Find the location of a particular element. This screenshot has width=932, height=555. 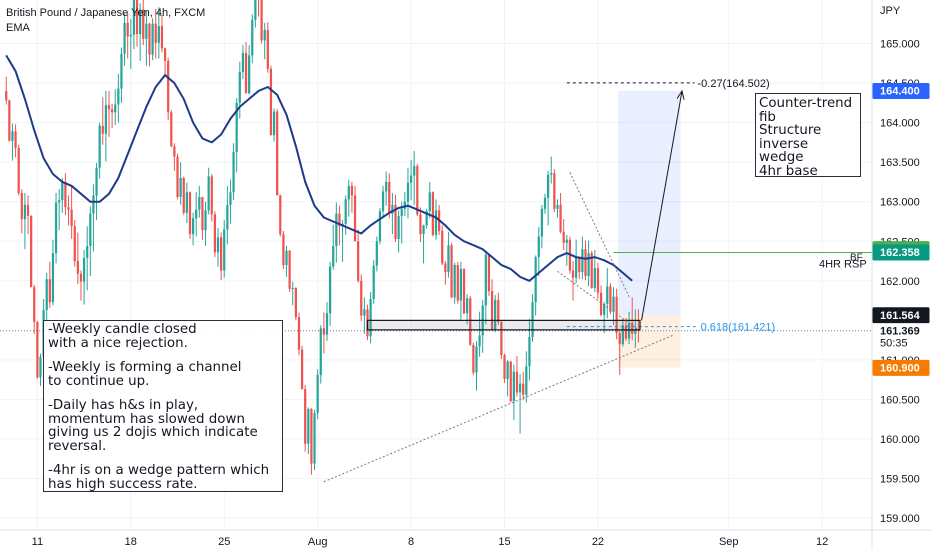

price-tick-label: 163.000 is located at coordinates (900, 203).